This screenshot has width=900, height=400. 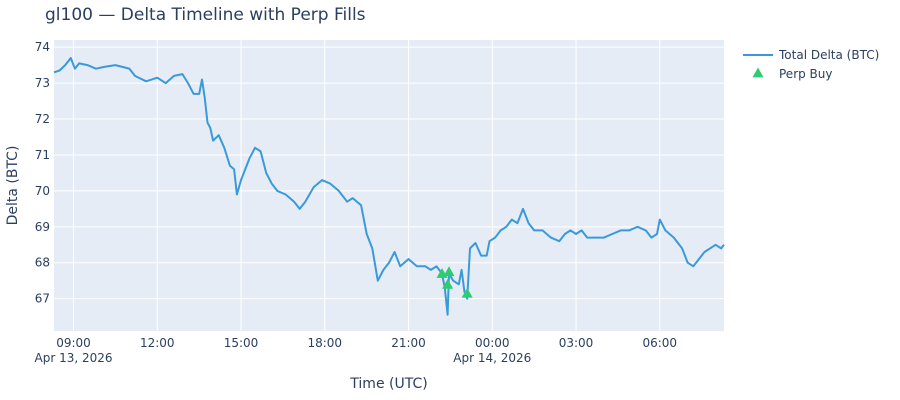 I want to click on x-tick-date-label: Apr 14, 2026, so click(x=492, y=358).